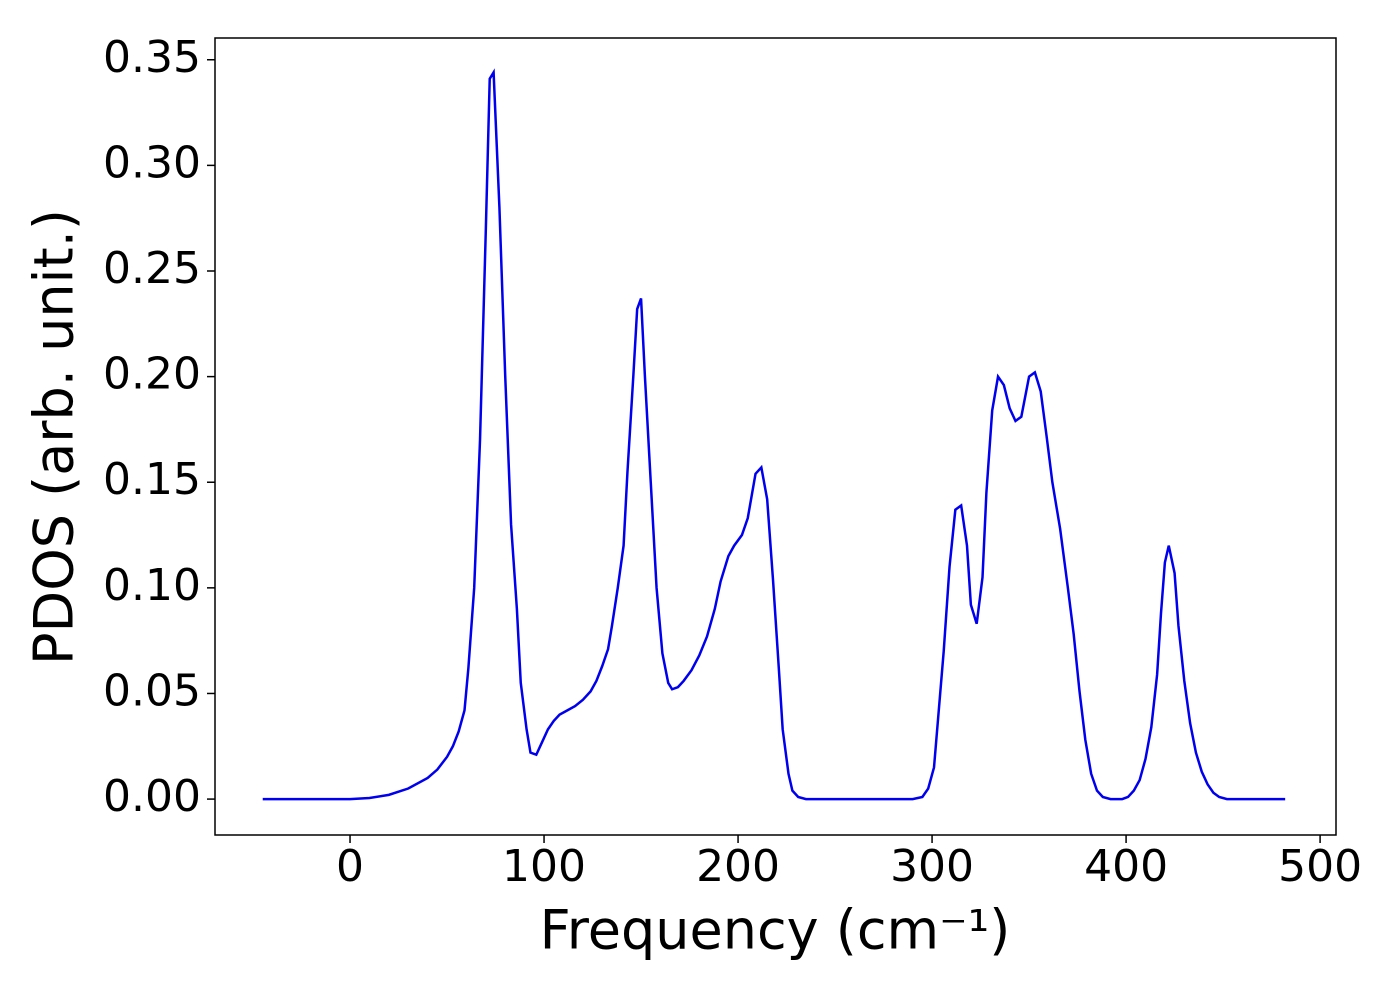  I want to click on y-tick-label: 0.10, so click(152, 585).